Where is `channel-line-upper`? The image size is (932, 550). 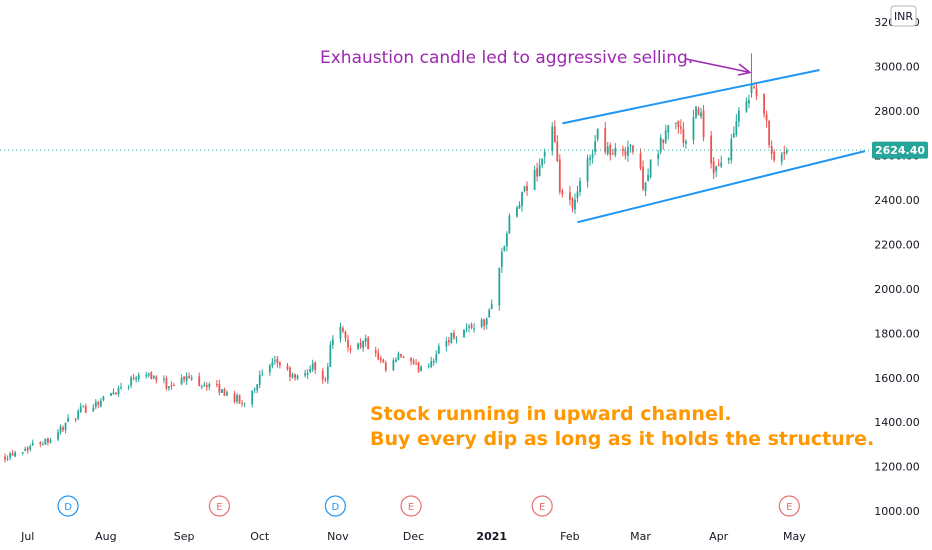
channel-line-upper is located at coordinates (691, 97).